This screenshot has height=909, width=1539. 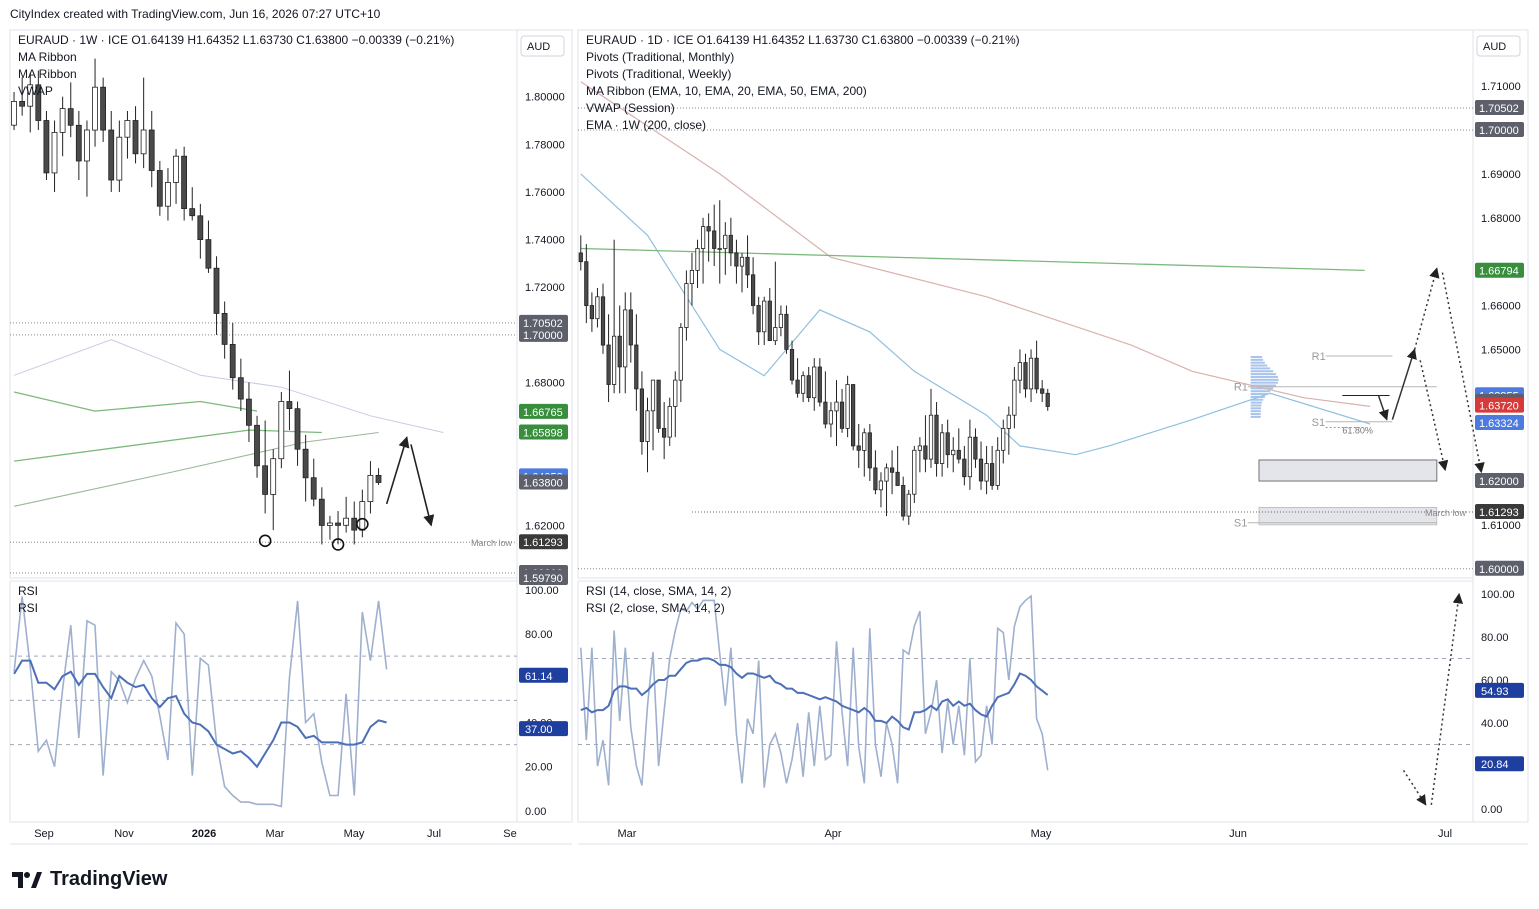 What do you see at coordinates (89, 879) in the screenshot?
I see `tradingview-brand: TradingView` at bounding box center [89, 879].